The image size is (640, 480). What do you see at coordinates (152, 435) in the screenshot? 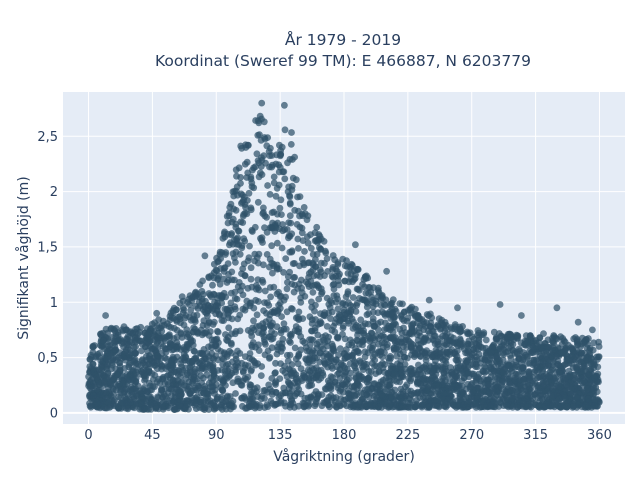
I see `x-tick-label: 45` at bounding box center [152, 435].